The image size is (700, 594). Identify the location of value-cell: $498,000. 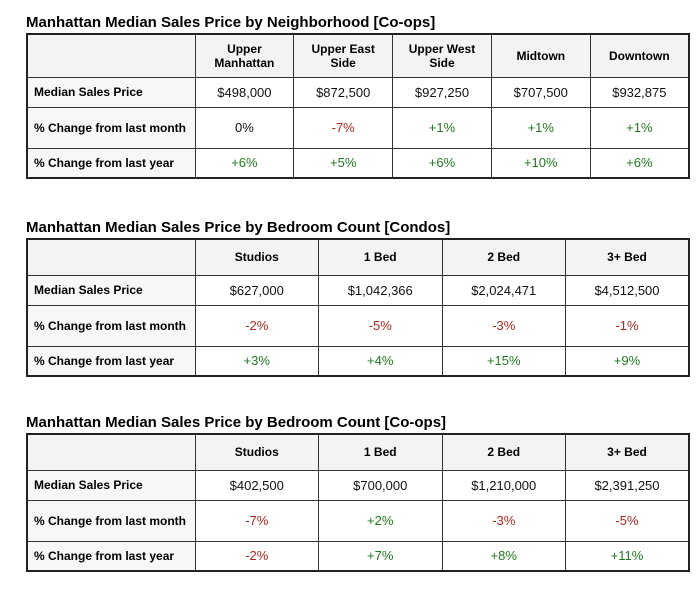
(244, 92).